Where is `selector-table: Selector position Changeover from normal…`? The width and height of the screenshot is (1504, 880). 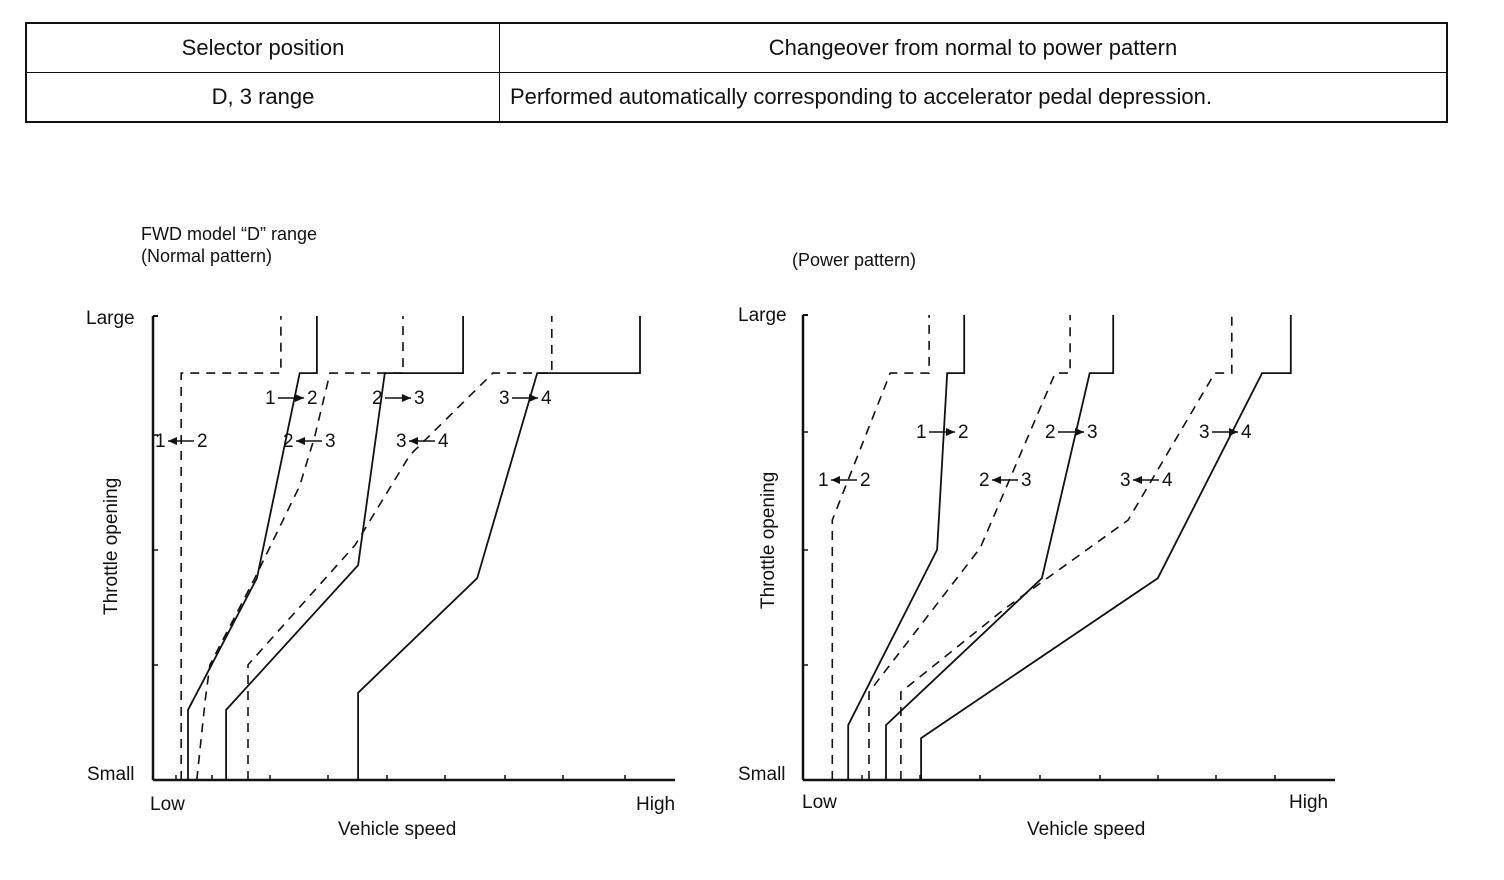
selector-table: Selector position Changeover from normal… is located at coordinates (736, 72).